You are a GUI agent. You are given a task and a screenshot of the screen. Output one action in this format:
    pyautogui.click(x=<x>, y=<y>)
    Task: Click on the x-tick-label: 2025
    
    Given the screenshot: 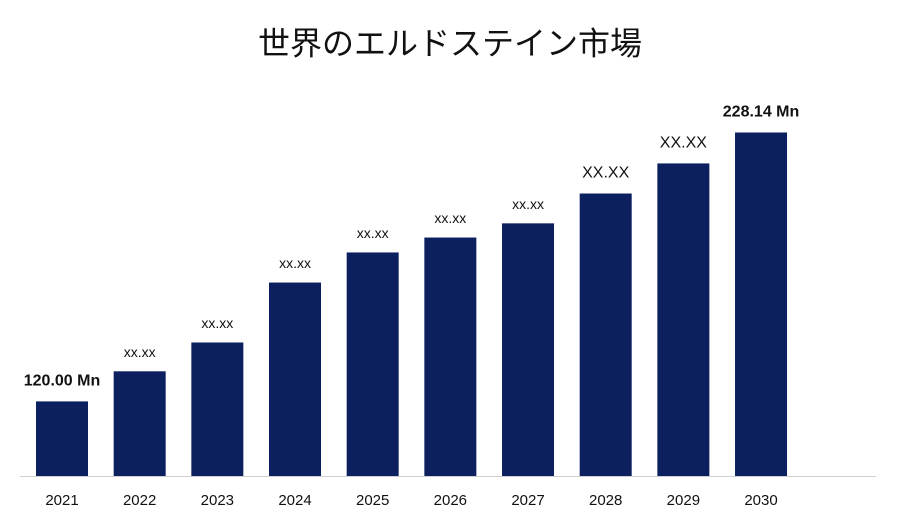 What is the action you would take?
    pyautogui.click(x=372, y=500)
    